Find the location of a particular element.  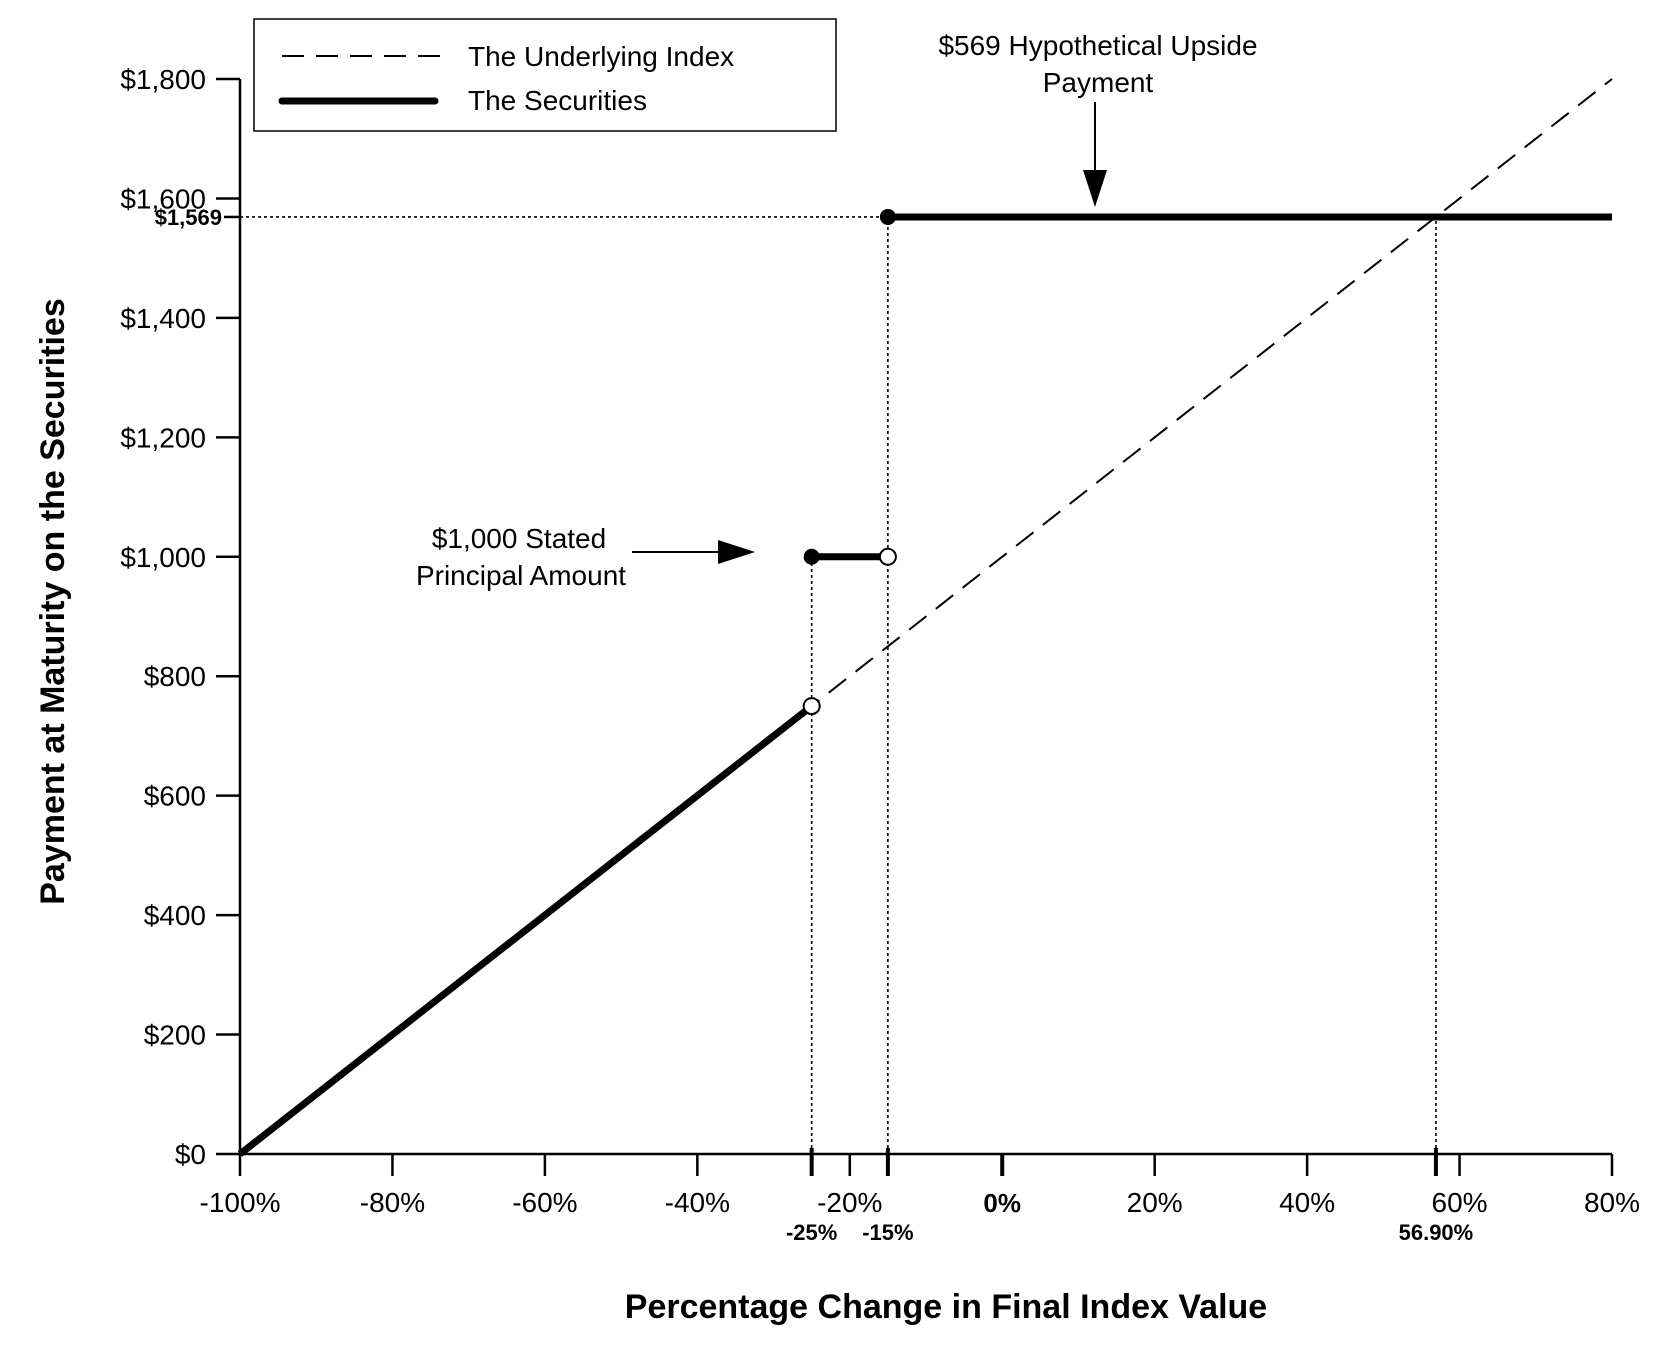

marker-x-label: -25% is located at coordinates (811, 1232).